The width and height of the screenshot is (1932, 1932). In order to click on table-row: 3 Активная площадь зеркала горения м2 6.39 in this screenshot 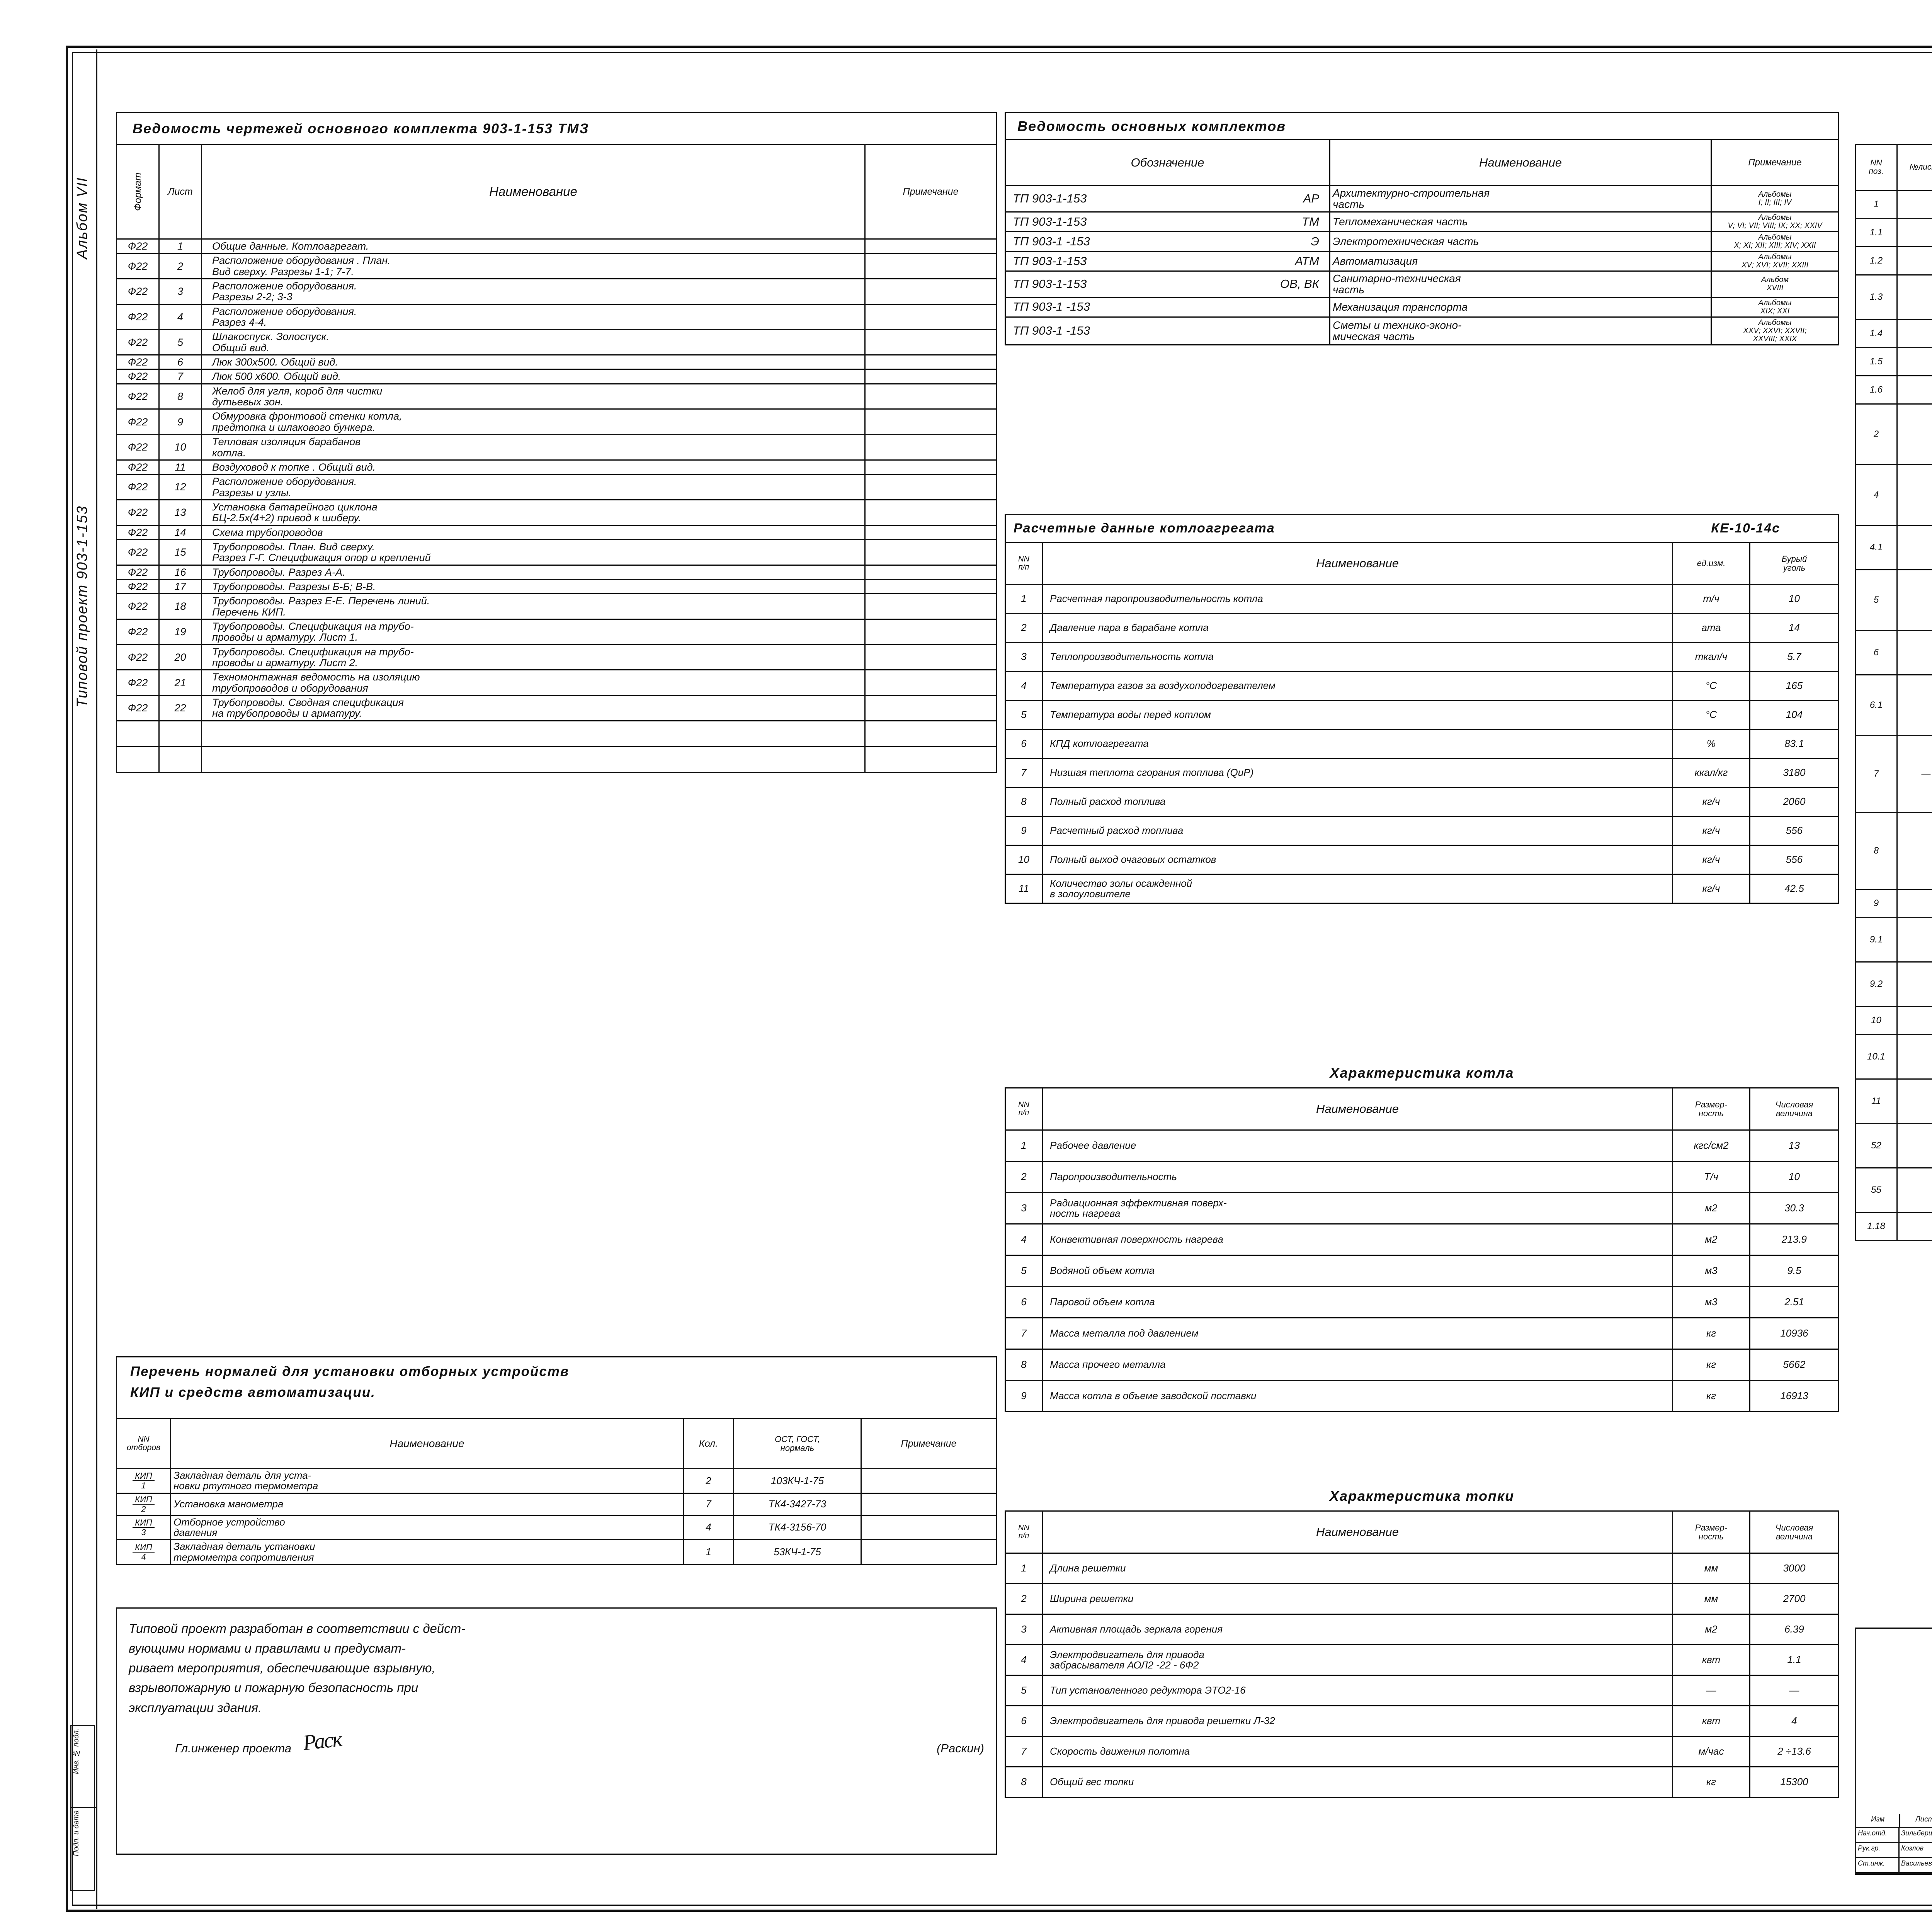, I will do `click(1422, 1629)`.